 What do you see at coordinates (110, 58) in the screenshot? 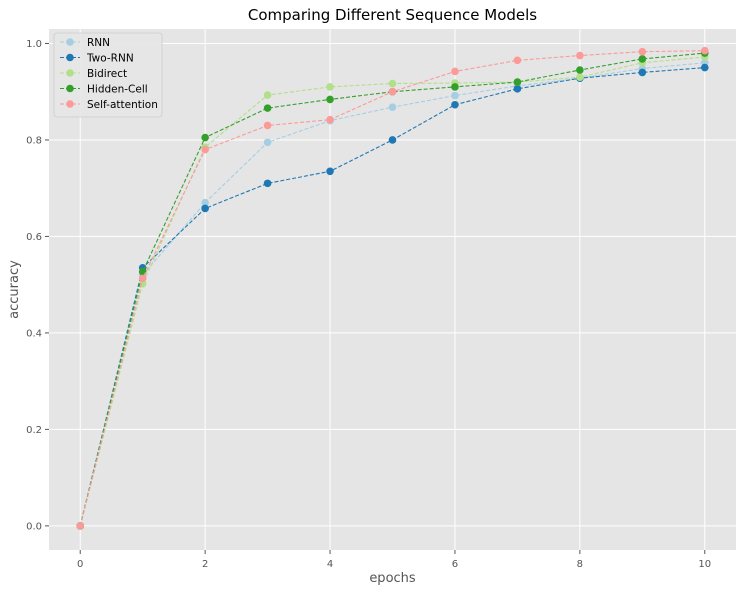
I see `legend-label: Two-RNN` at bounding box center [110, 58].